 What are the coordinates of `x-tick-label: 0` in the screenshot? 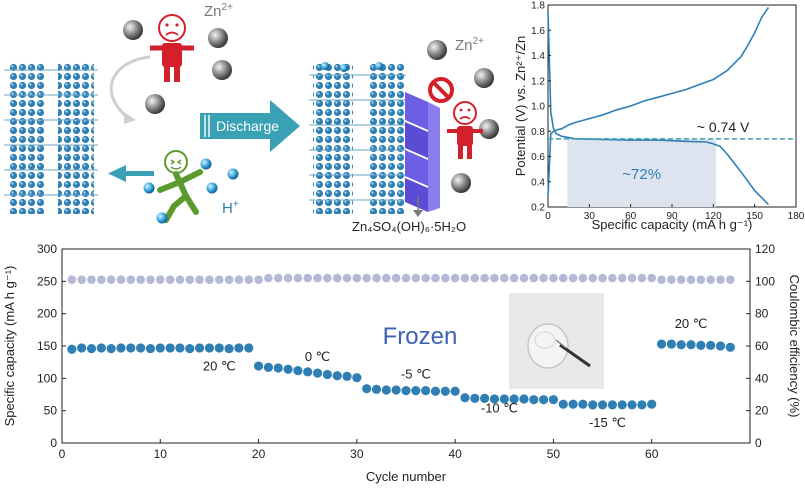 It's located at (62, 454).